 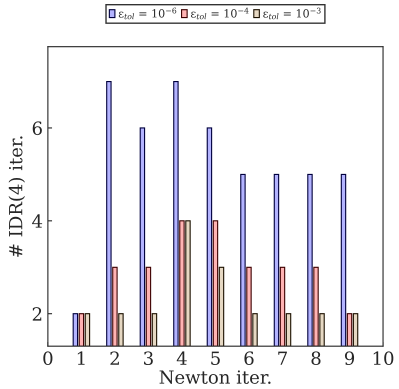 I want to click on y-axis-title: # IDR(4) iter., so click(x=17, y=196).